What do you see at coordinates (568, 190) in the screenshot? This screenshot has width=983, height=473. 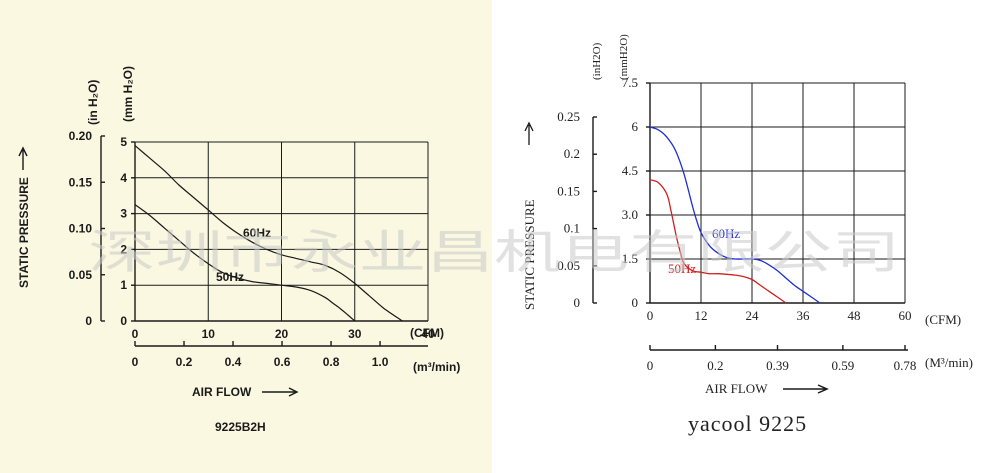 I see `right-y-tick-inh2o: 0.15` at bounding box center [568, 190].